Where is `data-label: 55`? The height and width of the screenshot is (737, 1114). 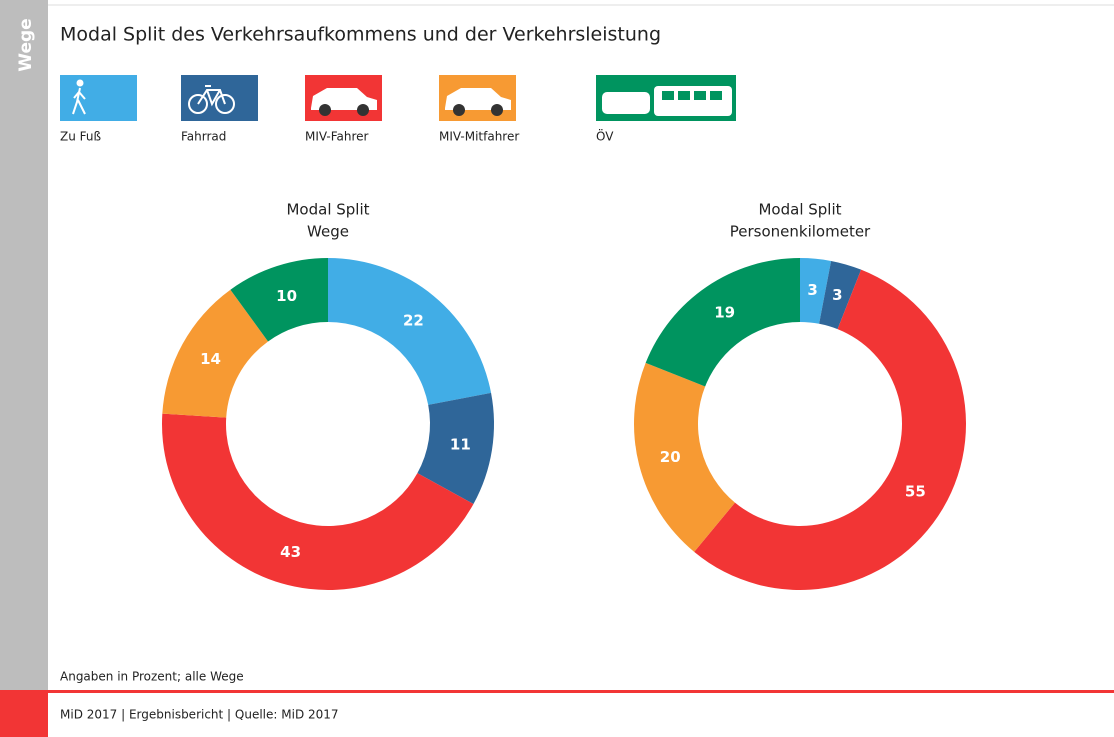 data-label: 55 is located at coordinates (915, 492).